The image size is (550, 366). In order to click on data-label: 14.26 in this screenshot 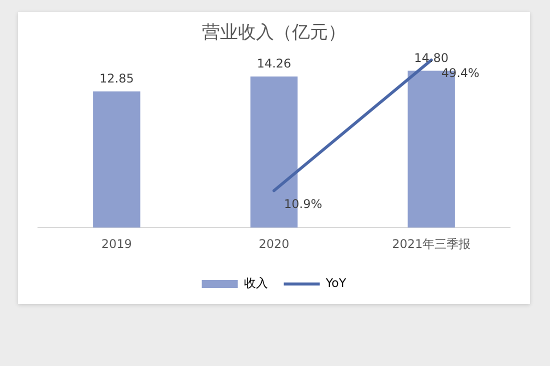, I will do `click(274, 63)`.